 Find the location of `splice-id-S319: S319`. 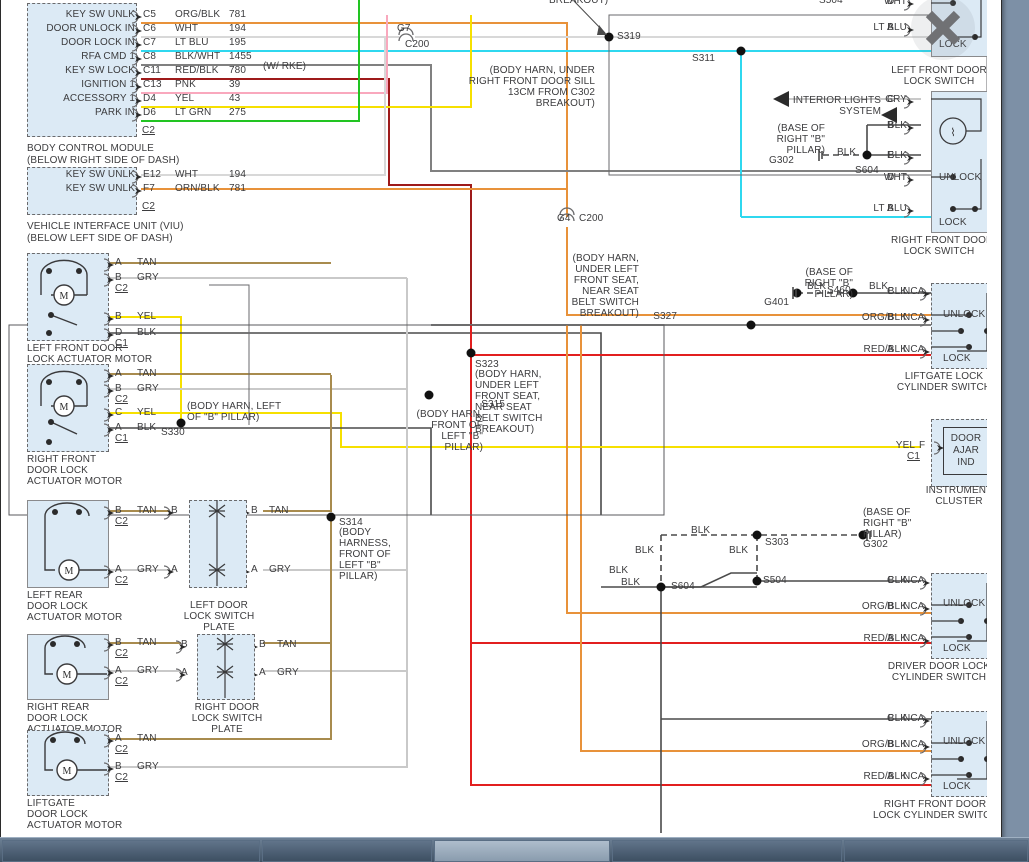

splice-id-S319: S319 is located at coordinates (629, 36).